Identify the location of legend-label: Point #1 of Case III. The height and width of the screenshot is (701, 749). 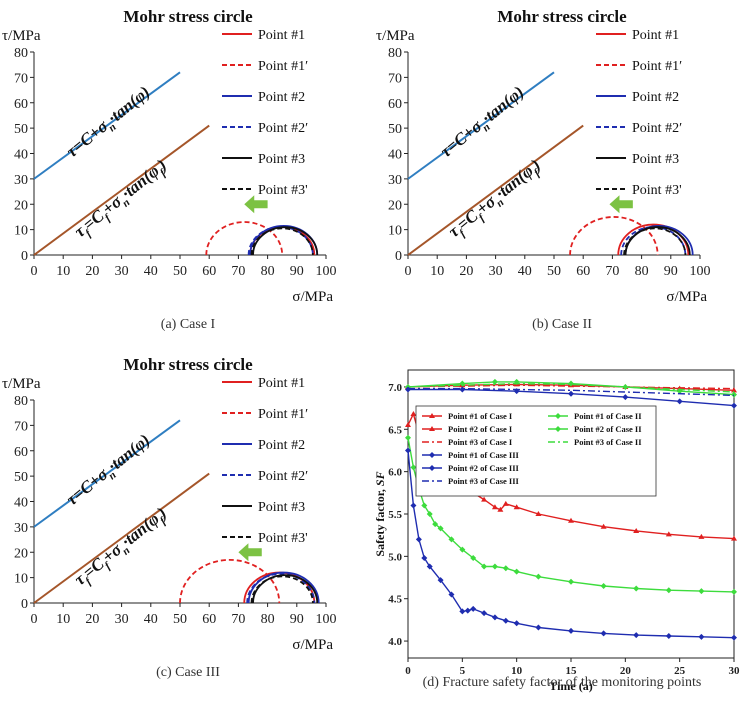
(484, 455).